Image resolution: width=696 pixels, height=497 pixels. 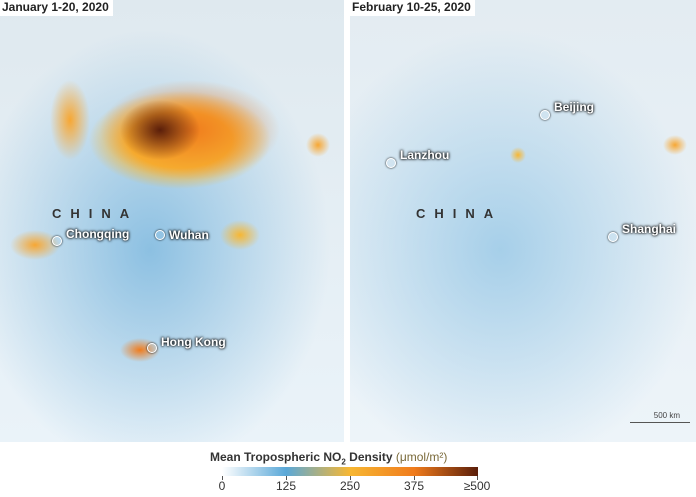 What do you see at coordinates (98, 234) in the screenshot?
I see `city-label: Chongqing` at bounding box center [98, 234].